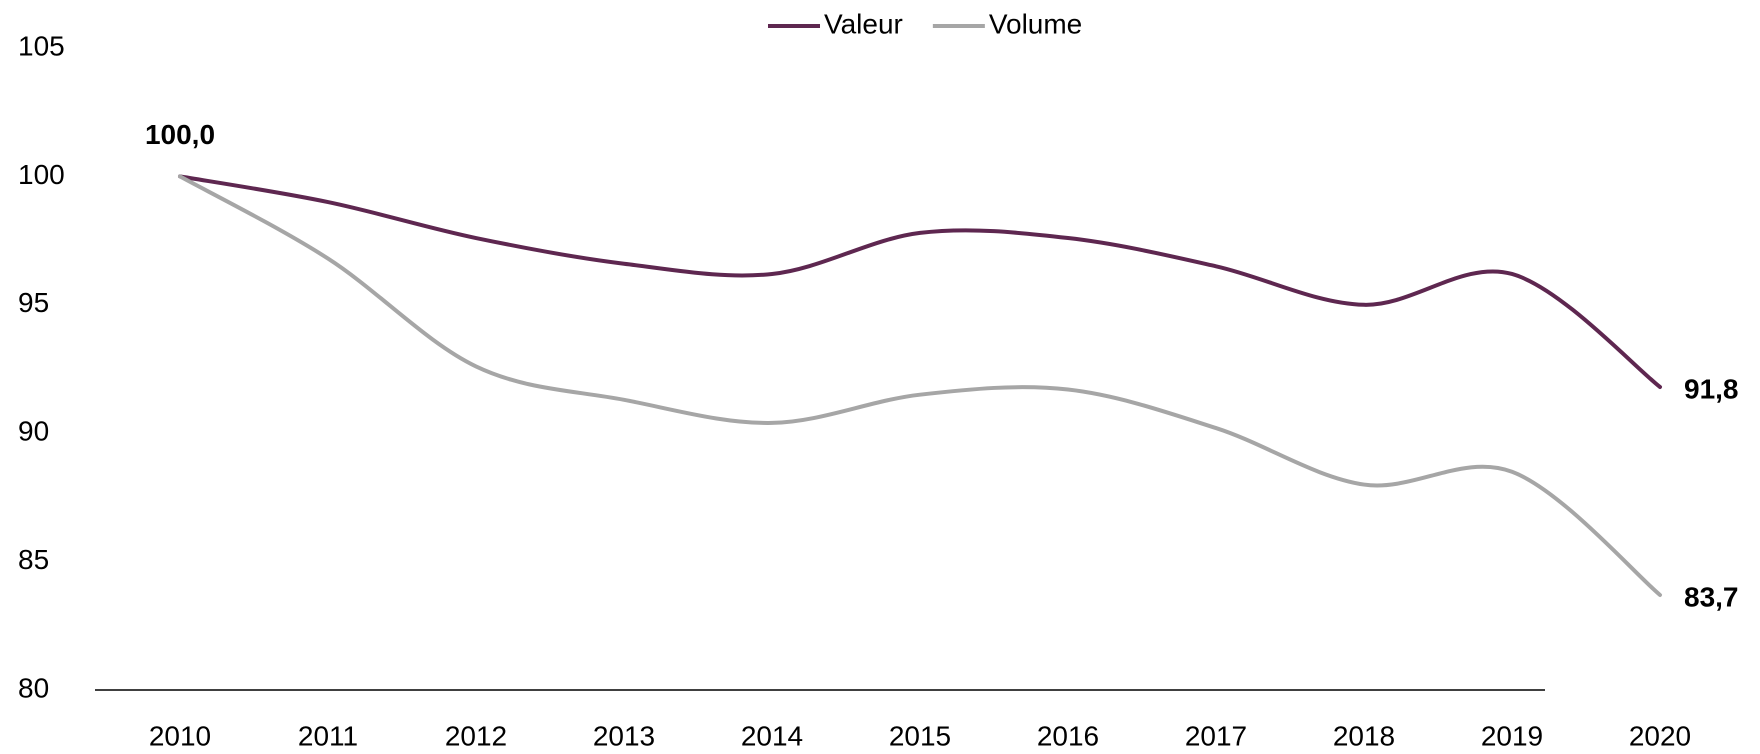 The width and height of the screenshot is (1760, 754). I want to click on legend-label: Volume, so click(1035, 23).